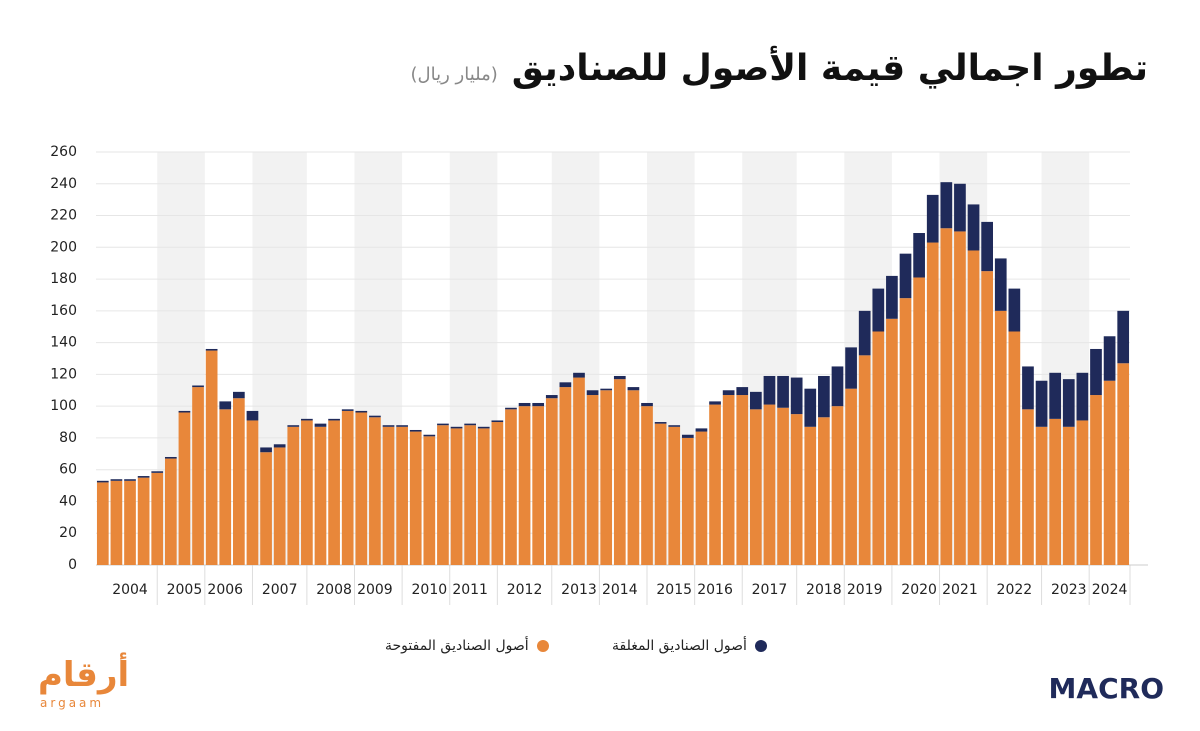 This screenshot has width=1200, height=731. Describe the element at coordinates (679, 646) in the screenshot. I see `legend-label: أصول الصناديق المغلقة` at that location.